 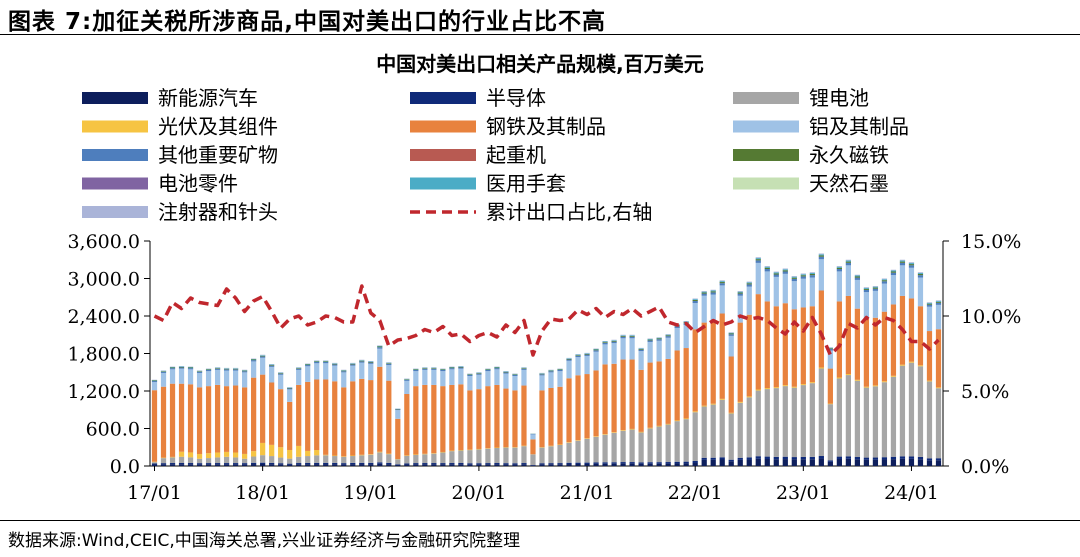 I want to click on x-tick-label: 23/01, so click(x=803, y=493).